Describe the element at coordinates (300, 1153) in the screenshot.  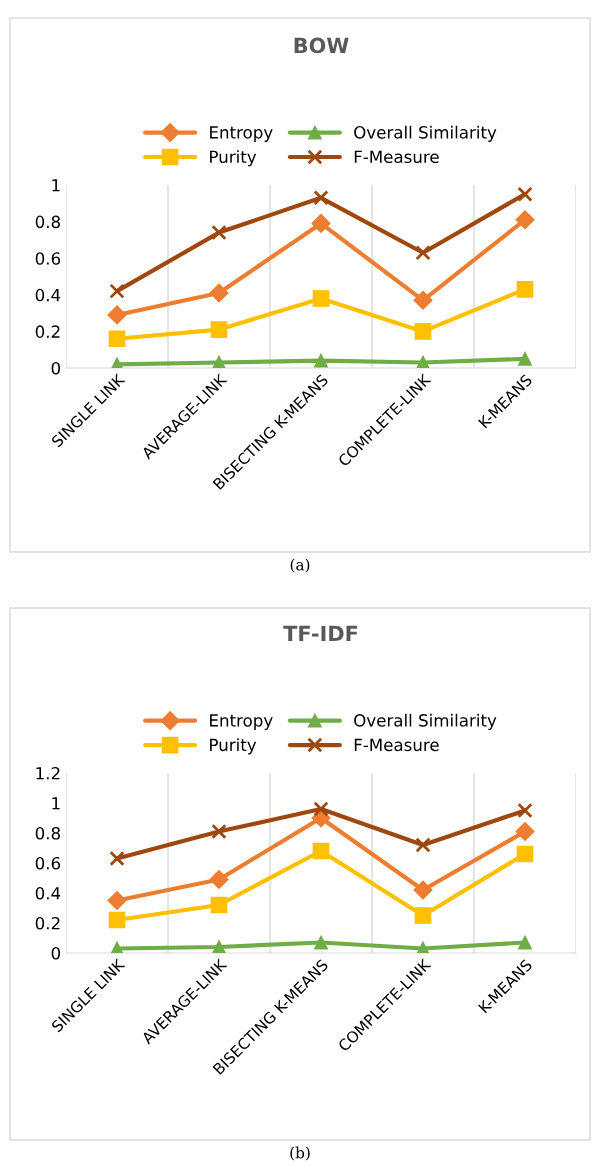
I see `text: (b)` at that location.